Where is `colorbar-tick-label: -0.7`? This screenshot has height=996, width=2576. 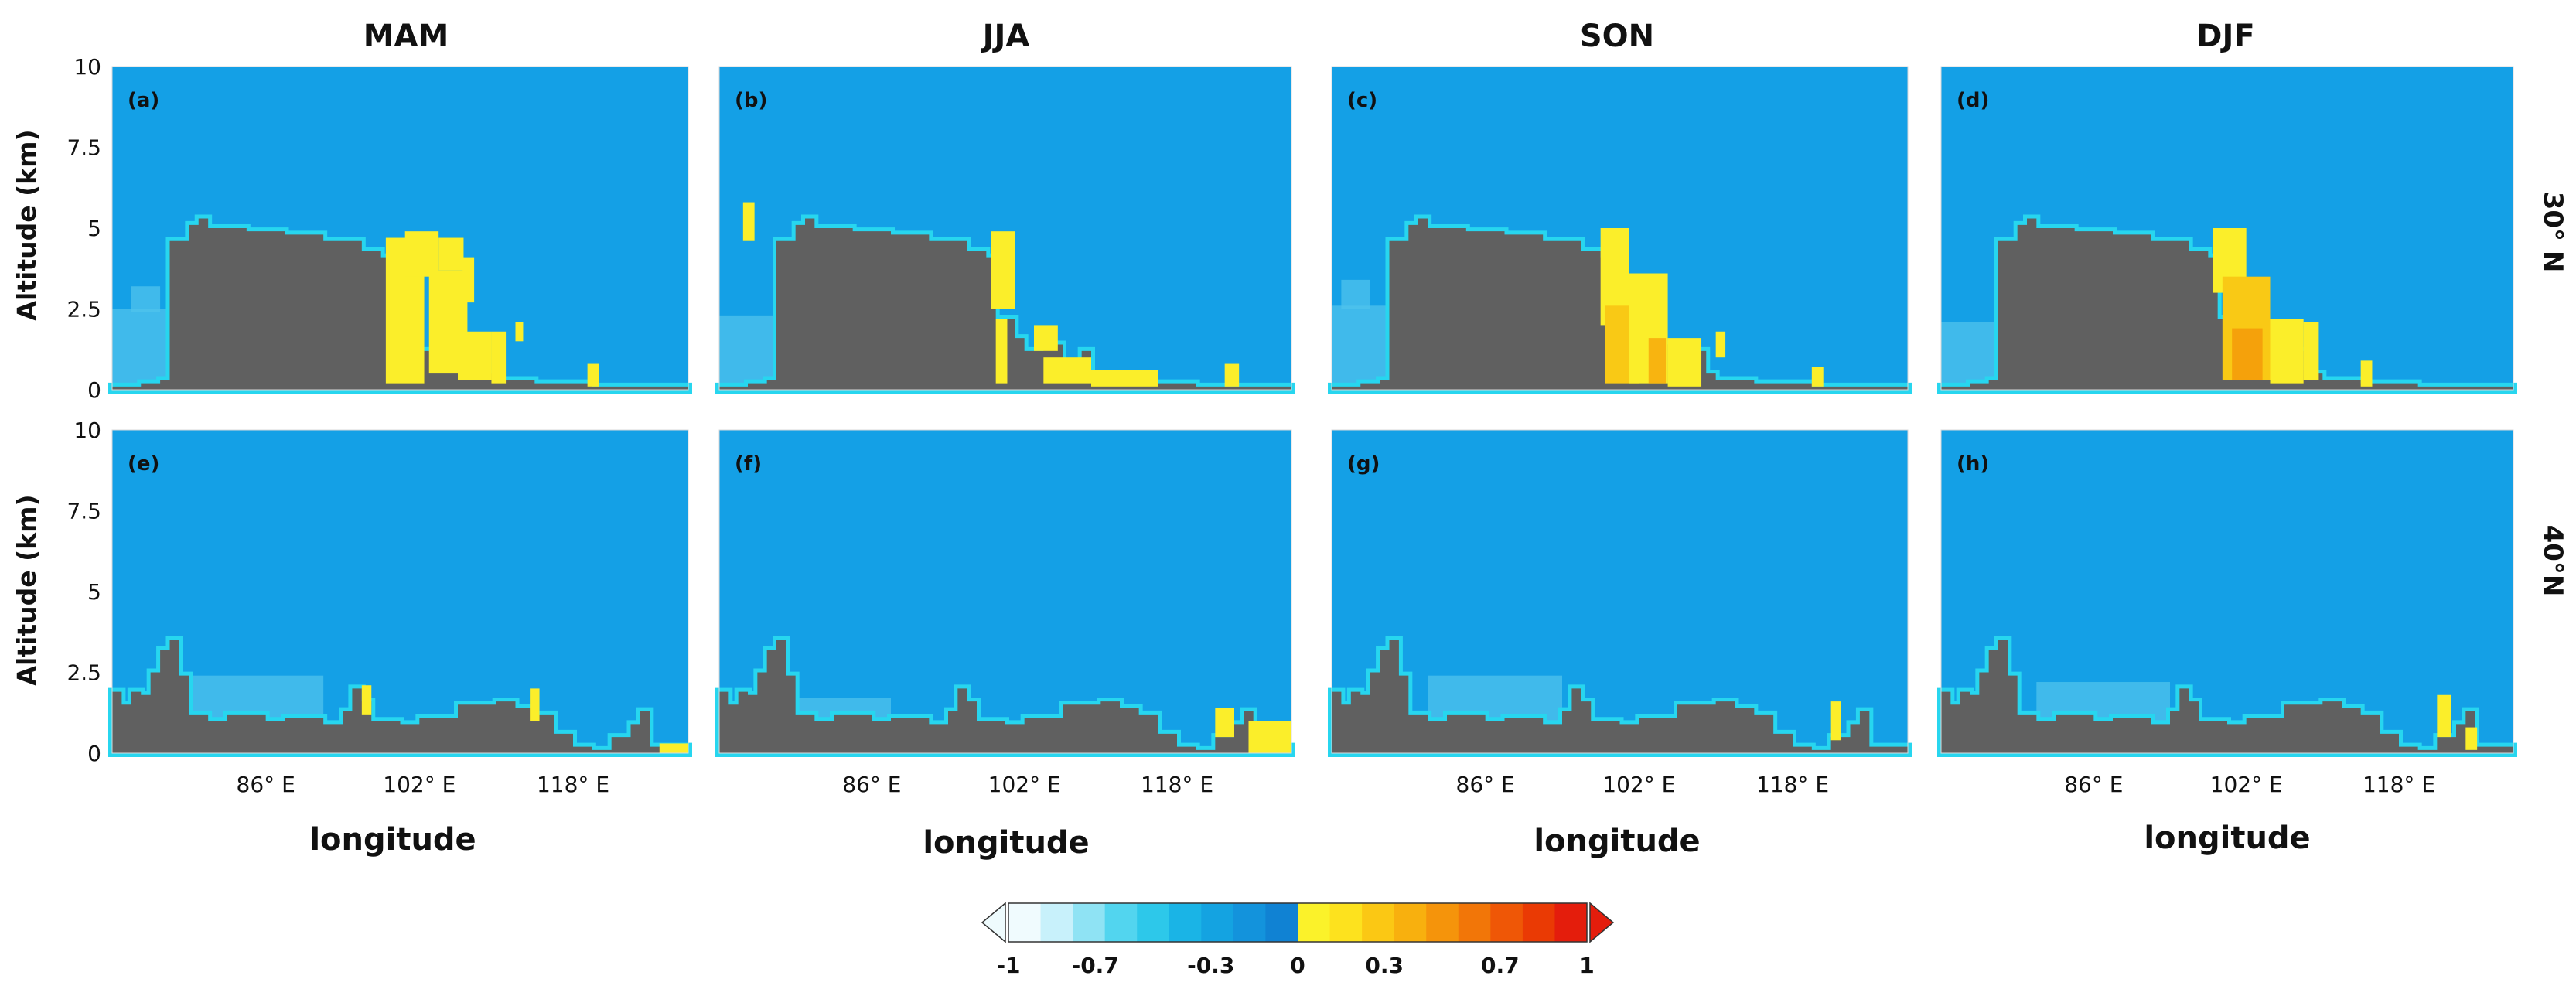 colorbar-tick-label: -0.7 is located at coordinates (1095, 965).